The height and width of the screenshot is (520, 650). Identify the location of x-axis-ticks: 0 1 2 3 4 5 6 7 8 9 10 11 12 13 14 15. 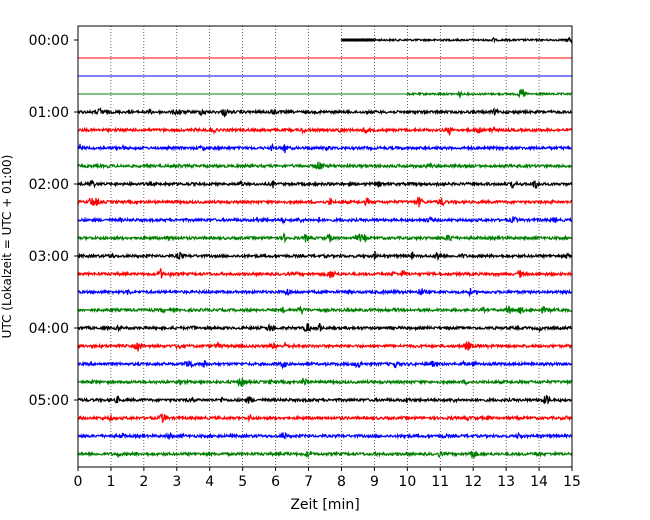
(327, 478).